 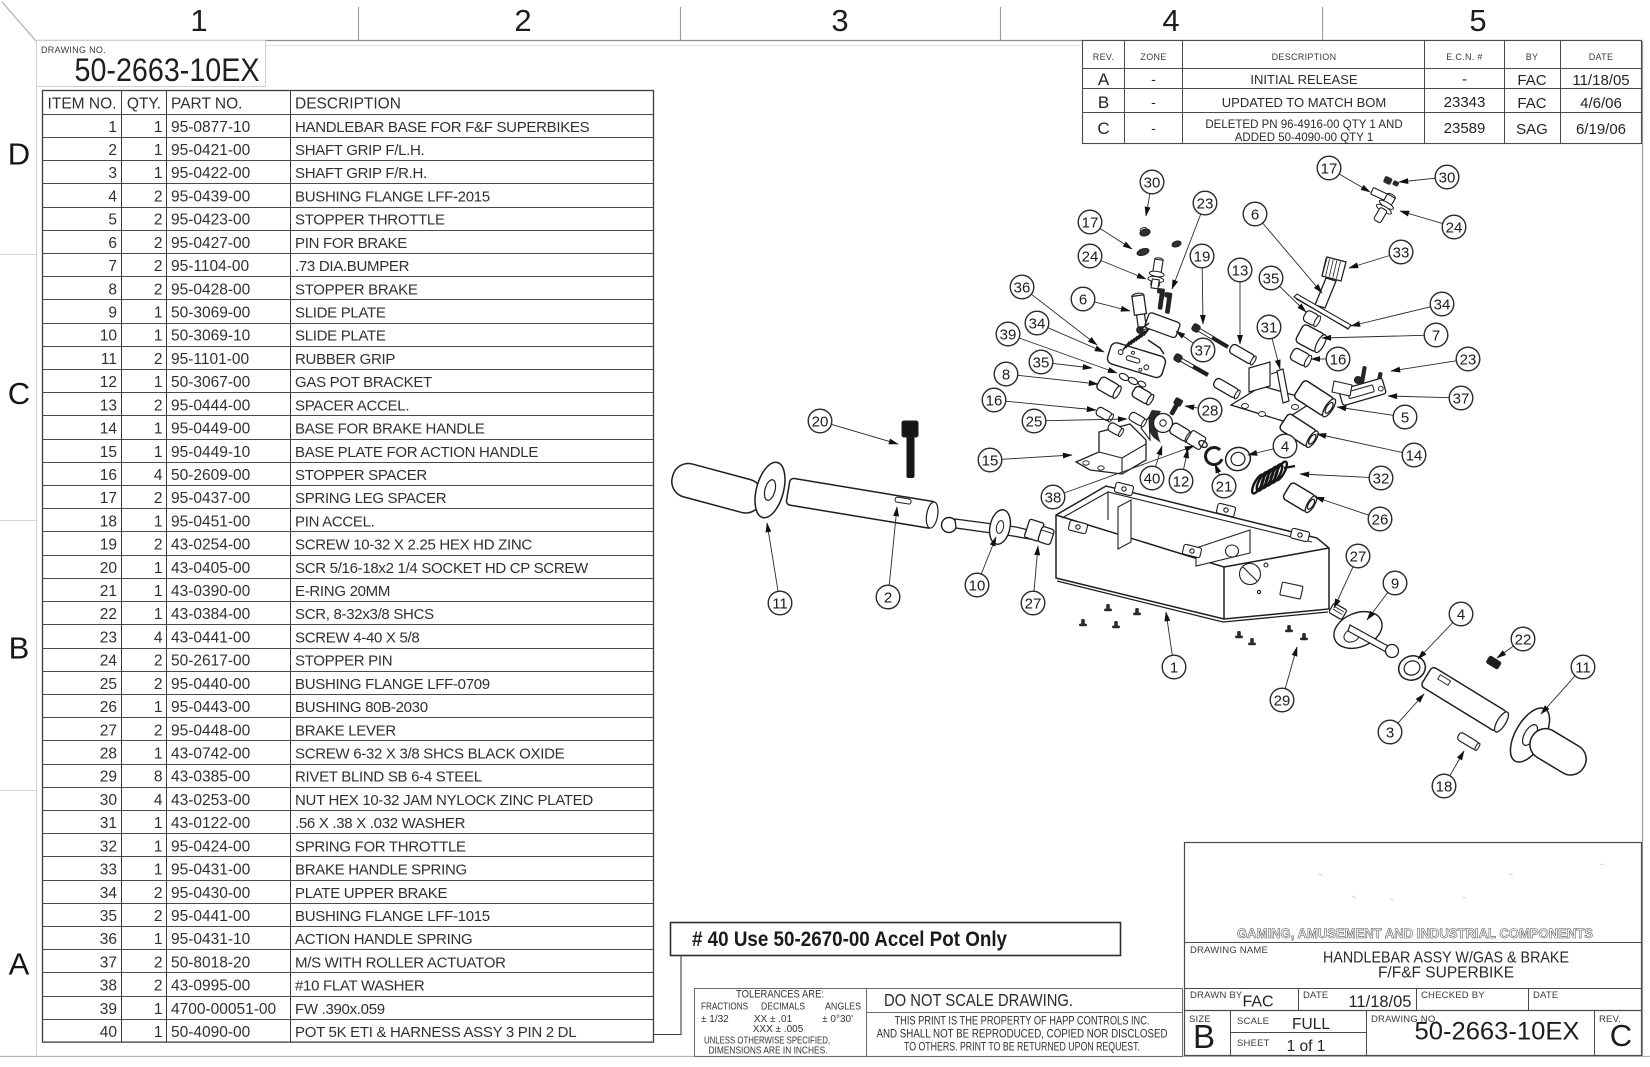 What do you see at coordinates (1465, 128) in the screenshot?
I see `svg-text: 23589` at bounding box center [1465, 128].